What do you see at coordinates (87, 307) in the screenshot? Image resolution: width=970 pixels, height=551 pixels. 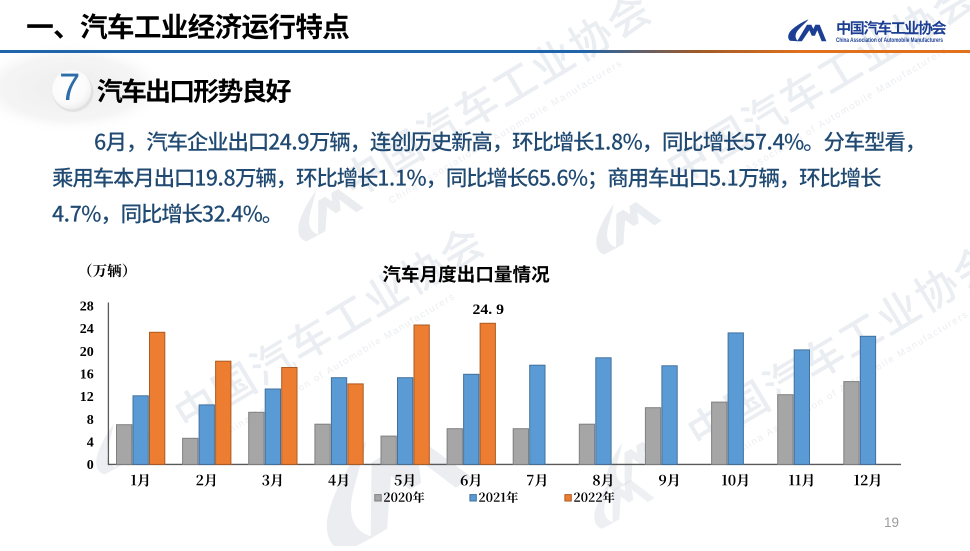 I see `svg-text: 28` at bounding box center [87, 307].